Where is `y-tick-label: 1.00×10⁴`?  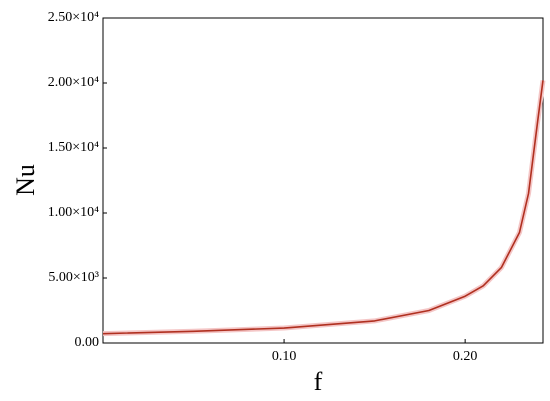
y-tick-label: 1.00×10⁴ is located at coordinates (73, 212).